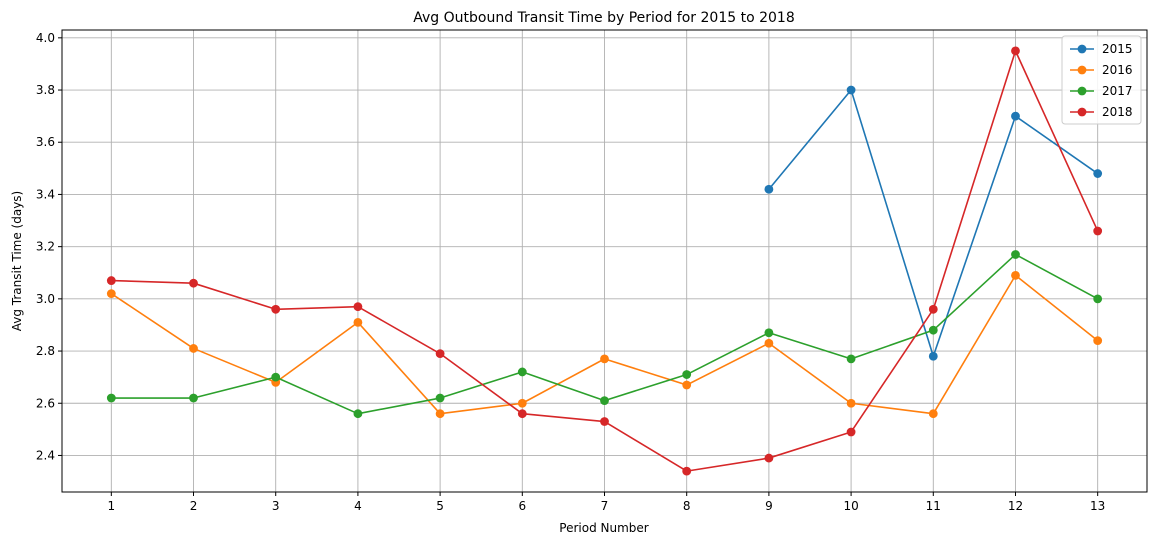 Image resolution: width=1156 pixels, height=545 pixels. I want to click on legend-label: 2016, so click(1117, 70).